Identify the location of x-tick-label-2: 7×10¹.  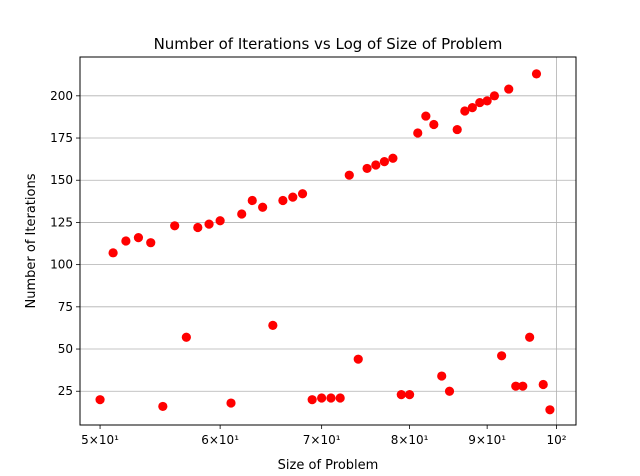
(322, 440).